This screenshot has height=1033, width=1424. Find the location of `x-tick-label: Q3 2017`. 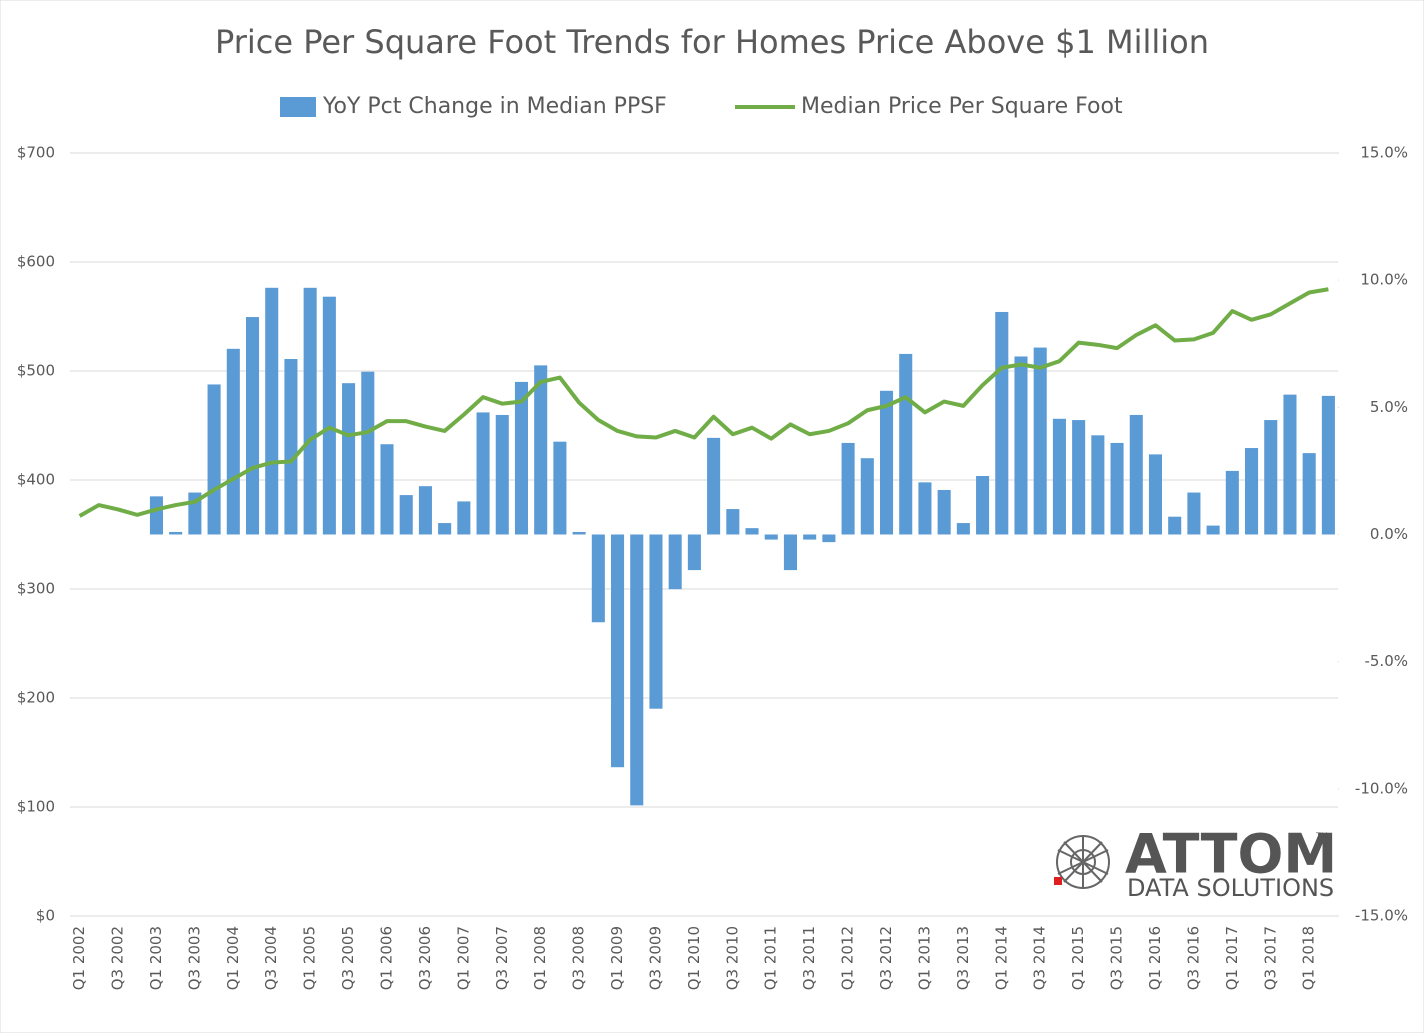

x-tick-label: Q3 2017 is located at coordinates (1270, 958).